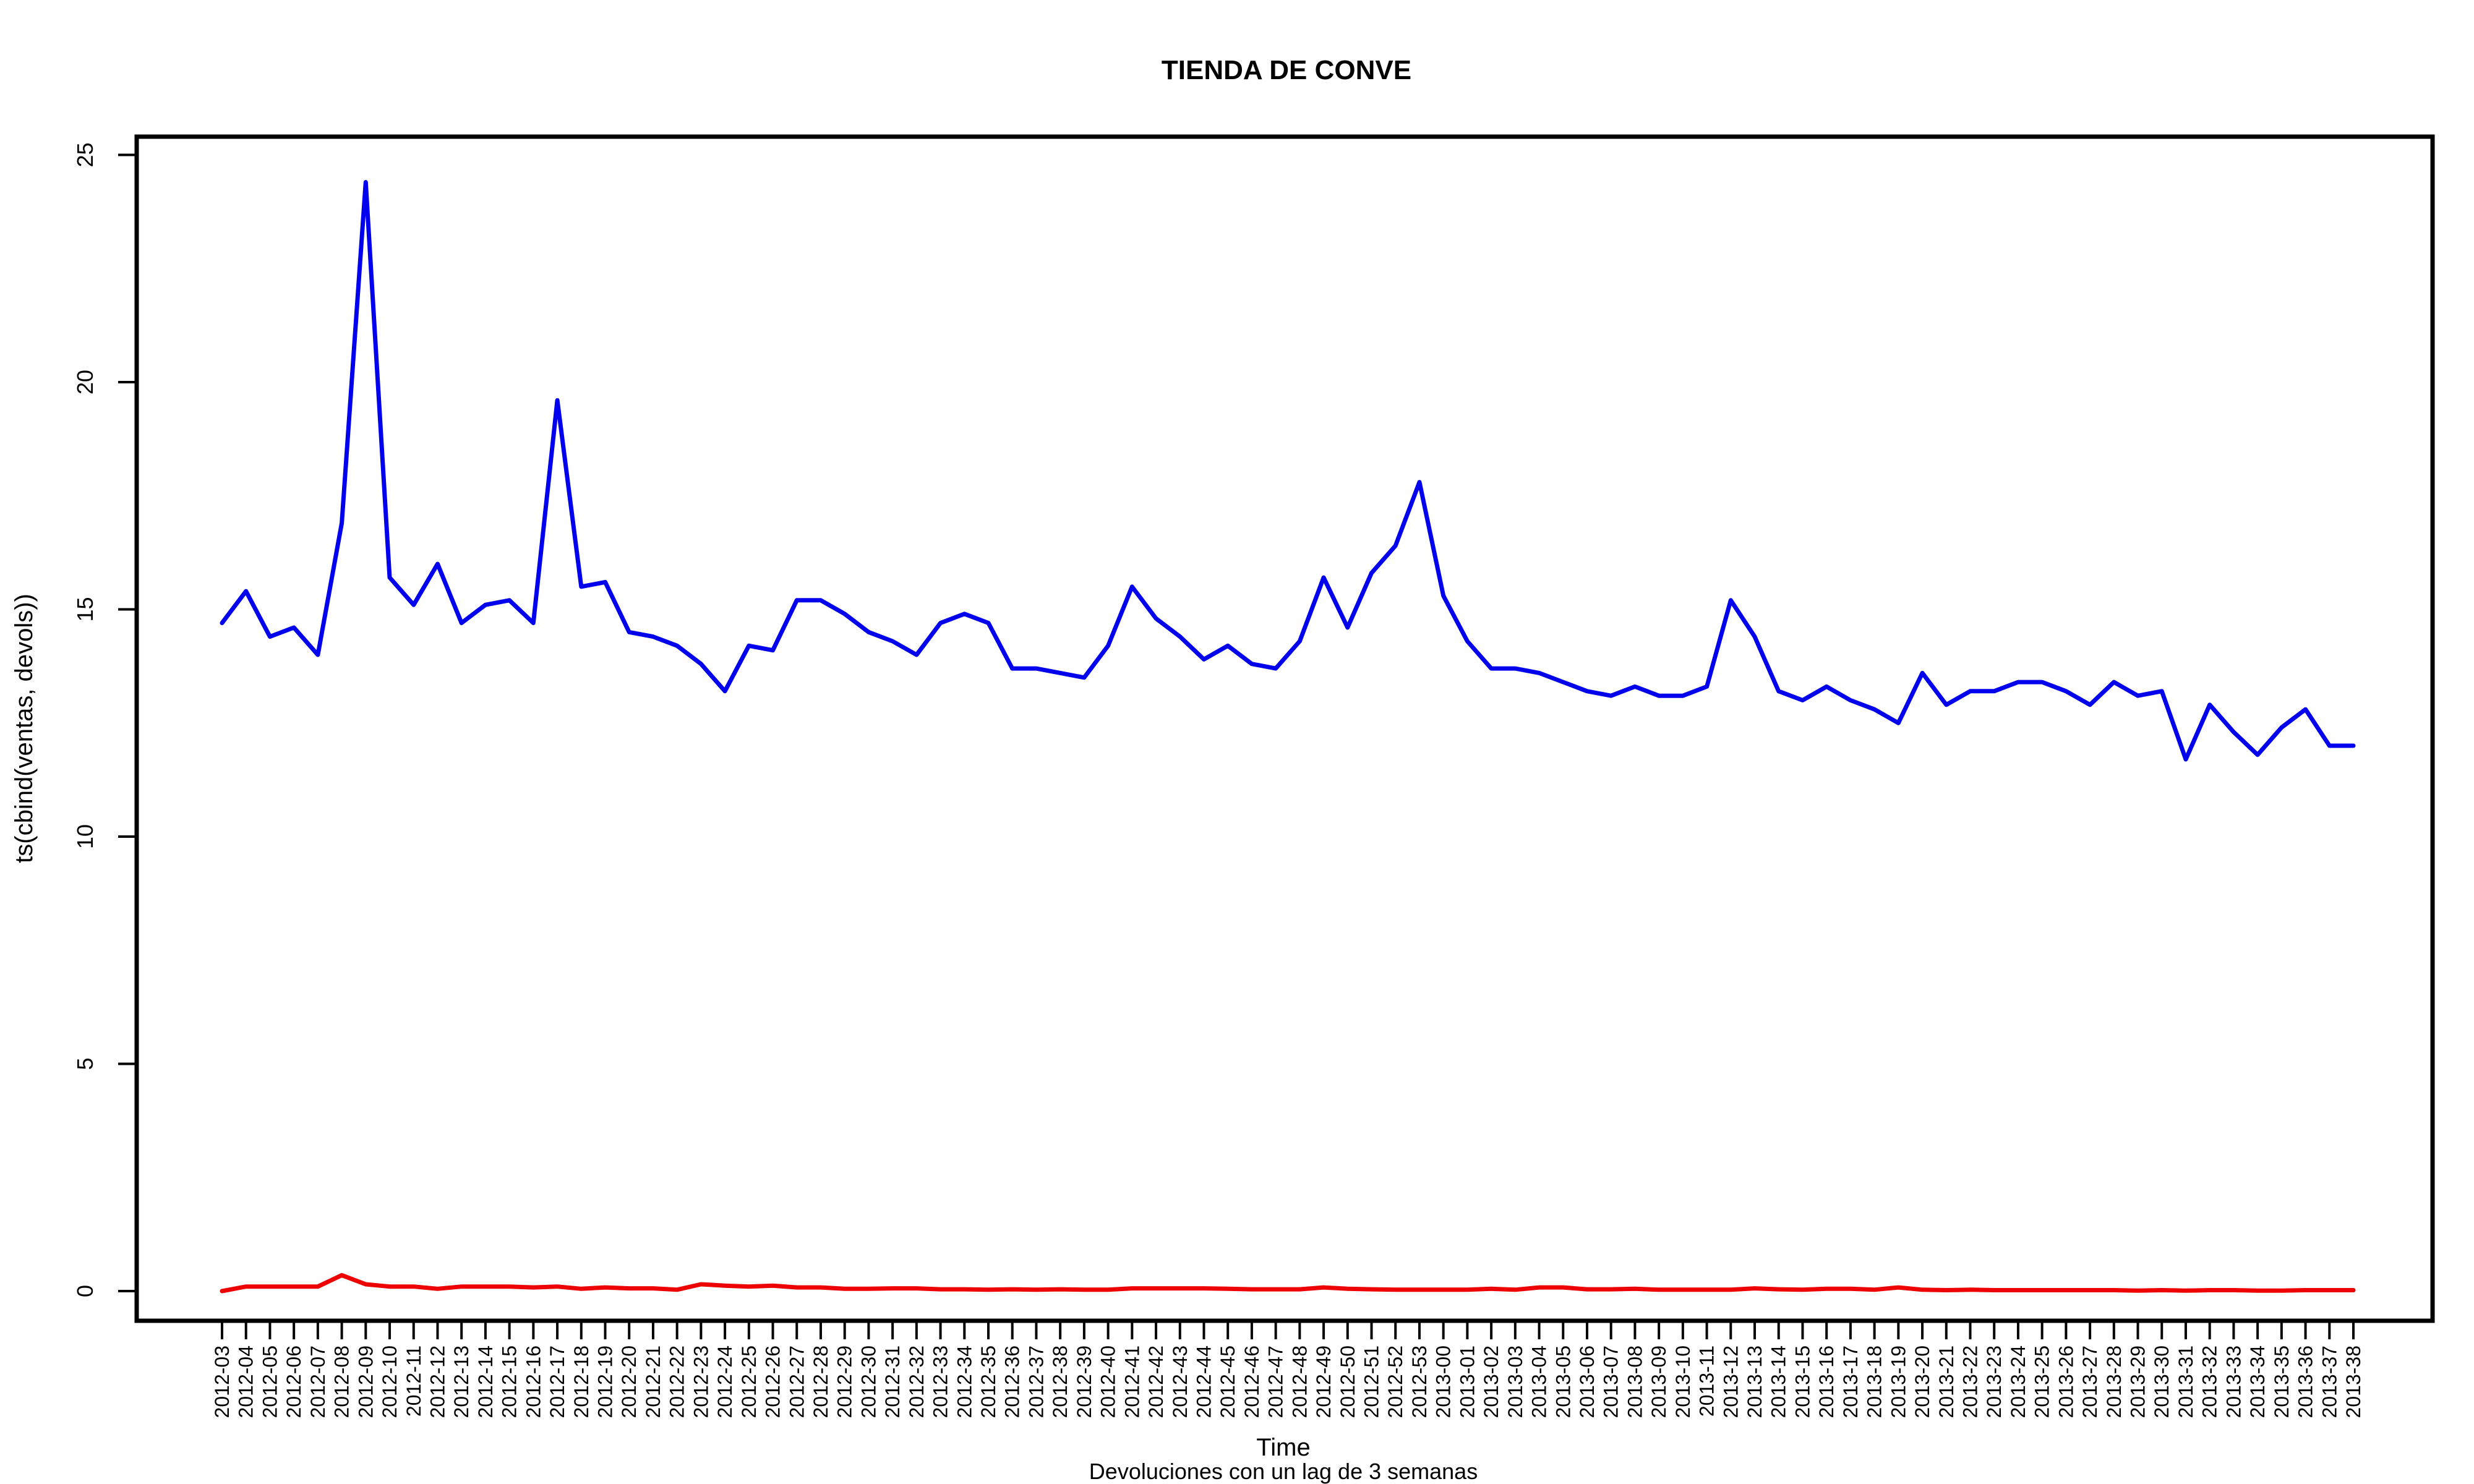  I want to click on x-tick-label: 2012-12, so click(437, 1381).